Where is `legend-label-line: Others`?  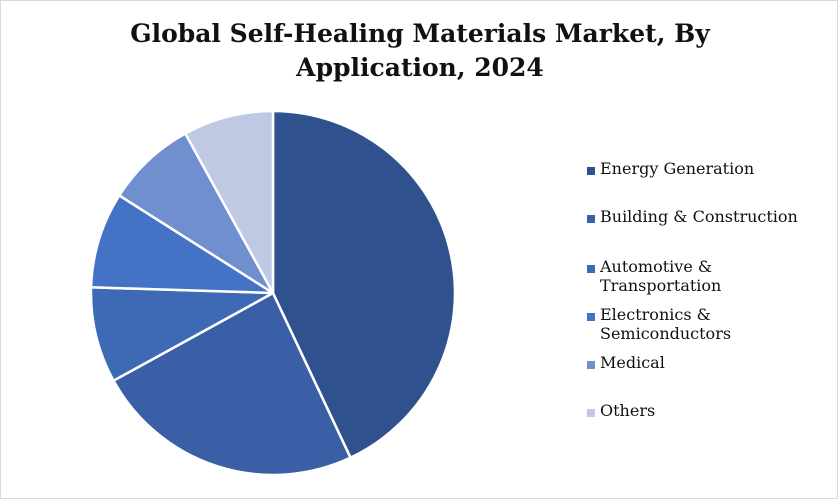
legend-label-line: Others is located at coordinates (628, 410).